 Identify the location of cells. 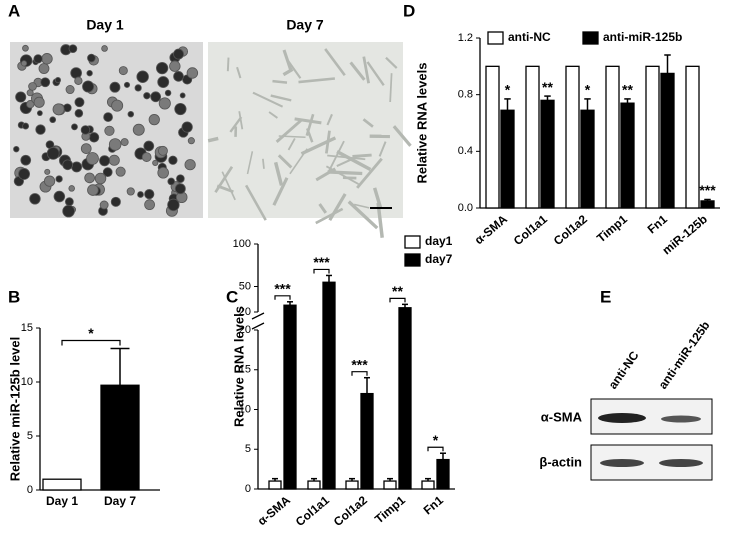
(309, 143).